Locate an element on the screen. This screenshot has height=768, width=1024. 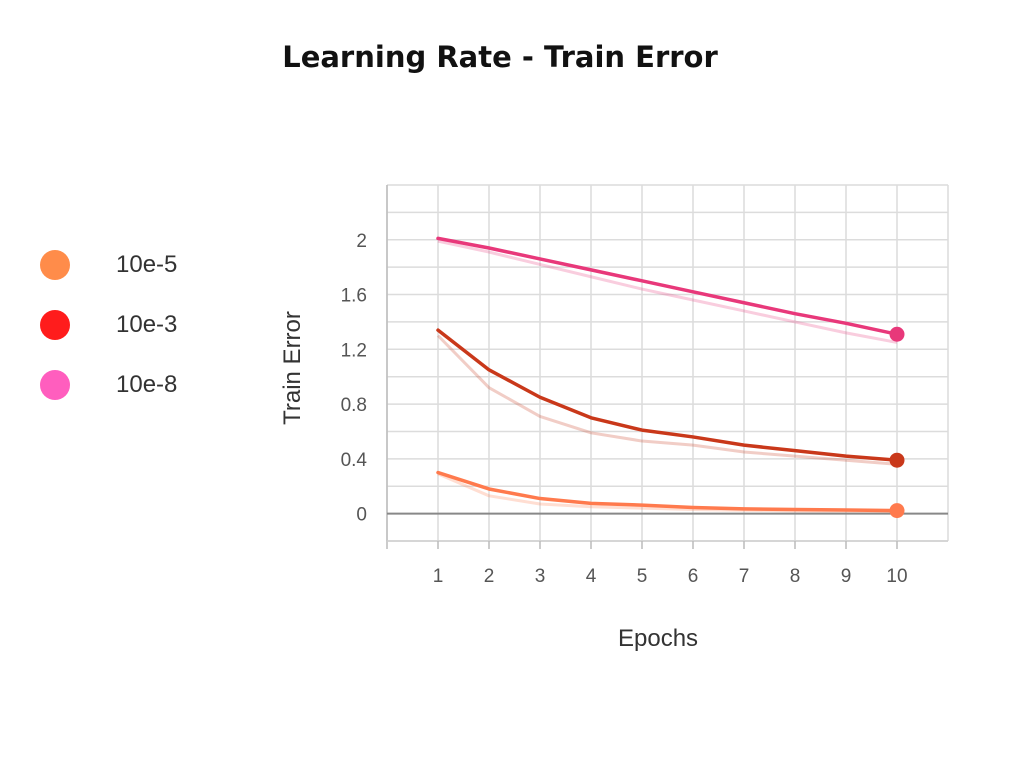
y-tick-label: 0.4 is located at coordinates (354, 460).